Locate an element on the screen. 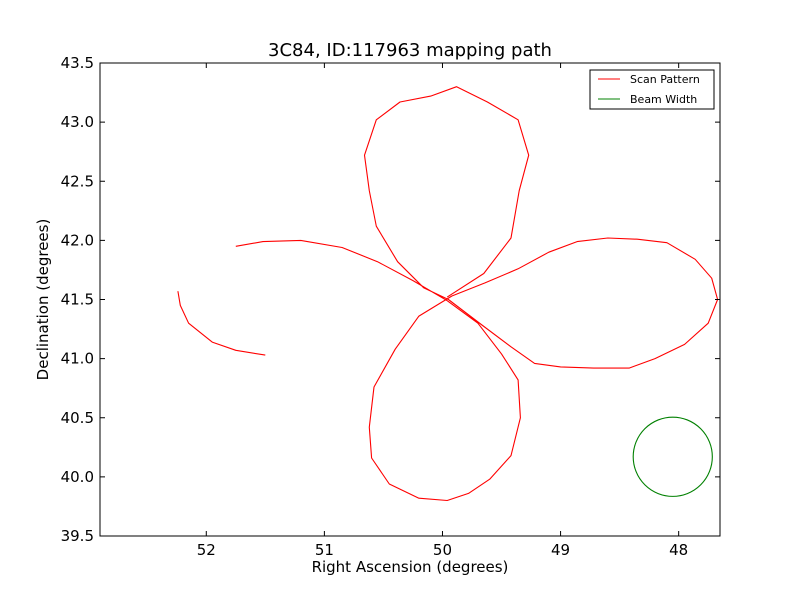 Image resolution: width=800 pixels, height=600 pixels. y-tick-label: 43.5 is located at coordinates (77, 63).